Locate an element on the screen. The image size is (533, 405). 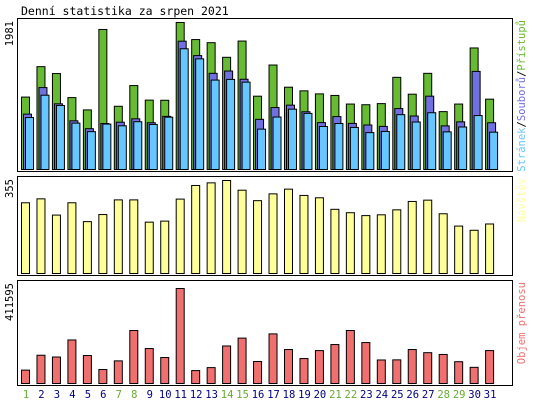
day-label: 3 is located at coordinates (57, 395).